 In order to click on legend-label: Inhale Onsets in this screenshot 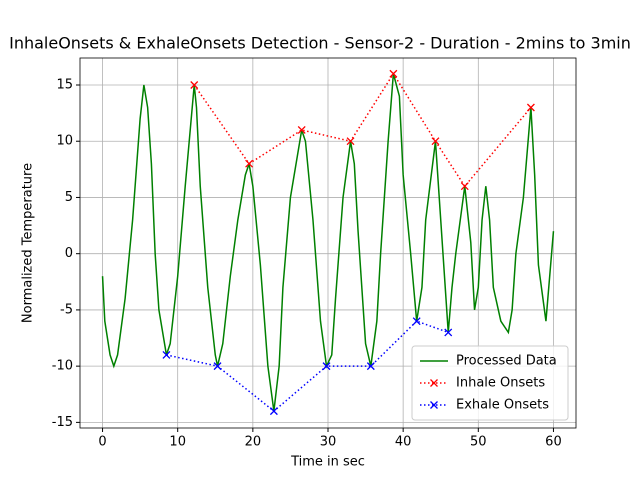, I will do `click(500, 383)`.